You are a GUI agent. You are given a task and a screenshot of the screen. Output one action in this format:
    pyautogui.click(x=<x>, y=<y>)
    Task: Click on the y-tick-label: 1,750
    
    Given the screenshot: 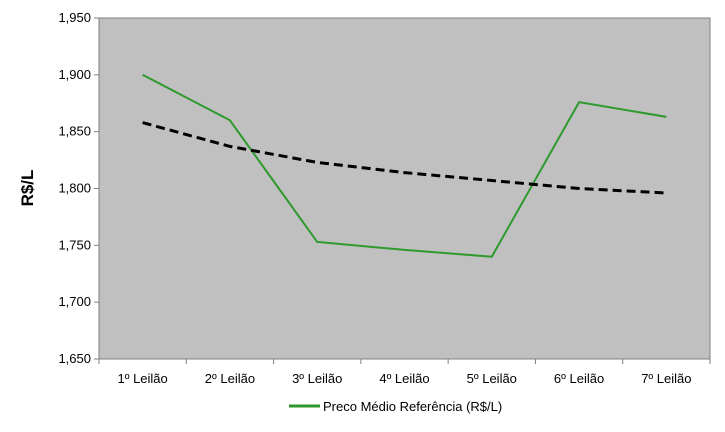 What is the action you would take?
    pyautogui.click(x=74, y=244)
    